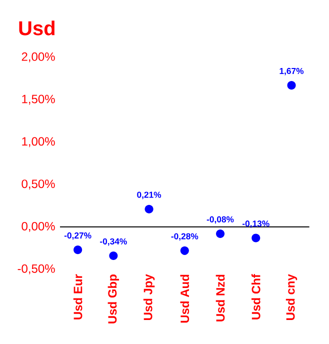 Image resolution: width=329 pixels, height=344 pixels. What do you see at coordinates (36, 269) in the screenshot?
I see `y-tick-label: -0,50%` at bounding box center [36, 269].